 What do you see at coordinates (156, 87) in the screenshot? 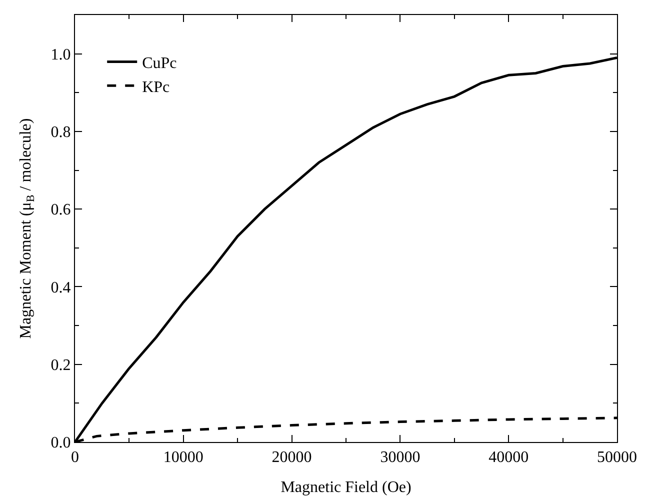
I see `legend-label: KPc` at bounding box center [156, 87].